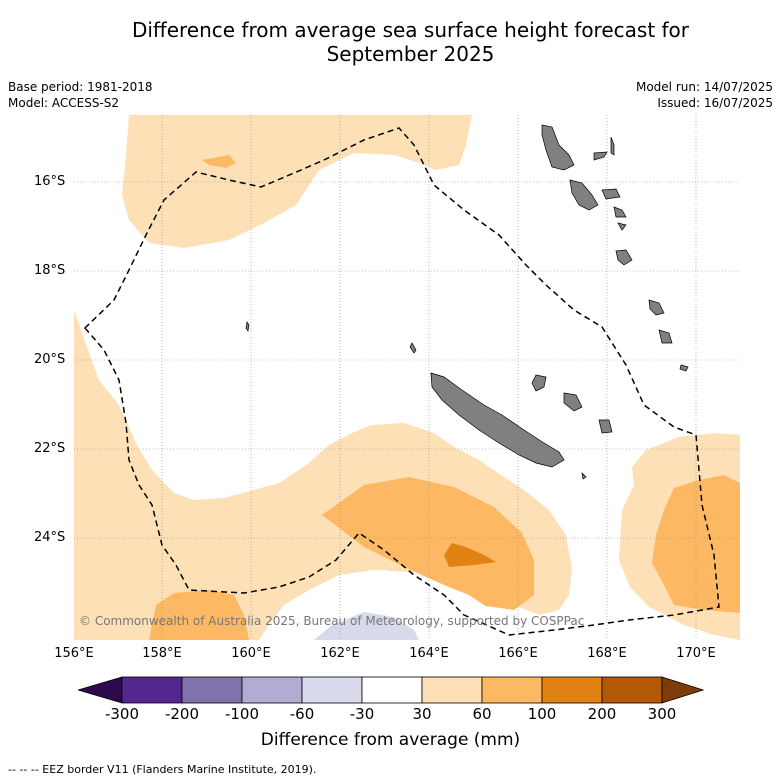 The image size is (781, 781). What do you see at coordinates (482, 714) in the screenshot?
I see `colorbar-tick-7: 60` at bounding box center [482, 714].